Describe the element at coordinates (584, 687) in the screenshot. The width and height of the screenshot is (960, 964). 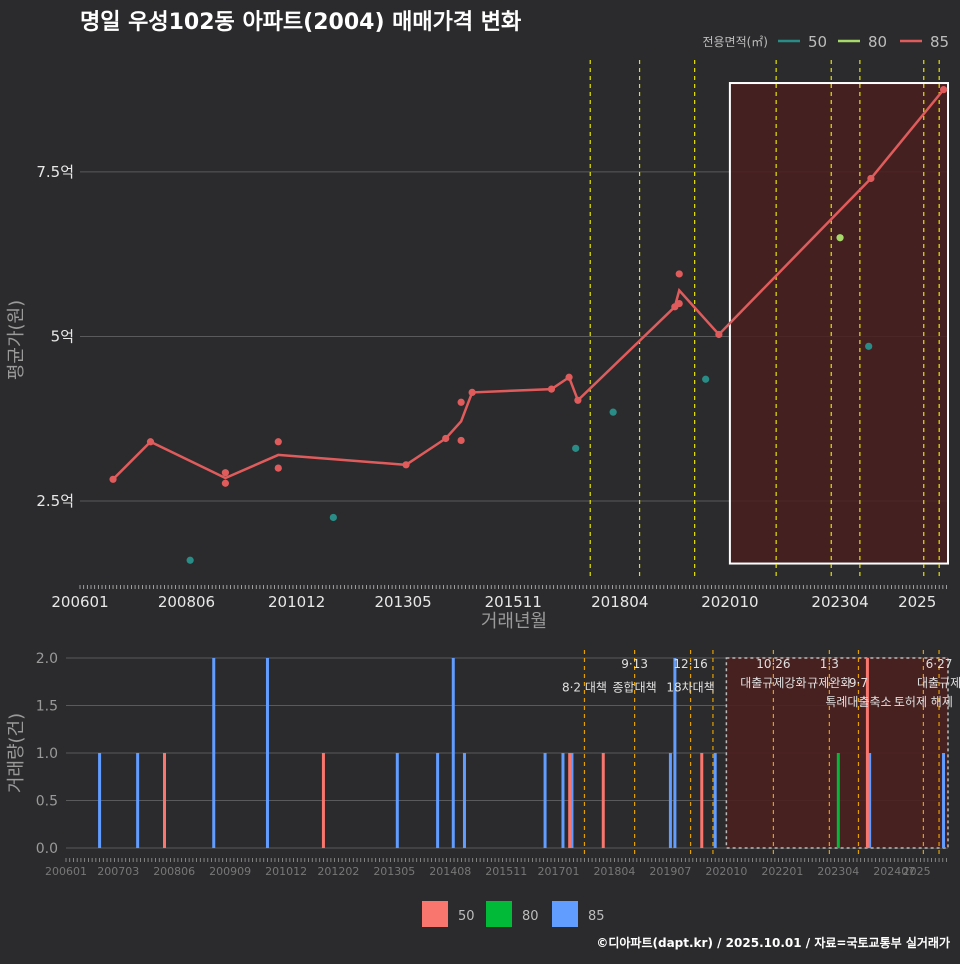
I see `policy-annotation: 8·2 대책` at that location.